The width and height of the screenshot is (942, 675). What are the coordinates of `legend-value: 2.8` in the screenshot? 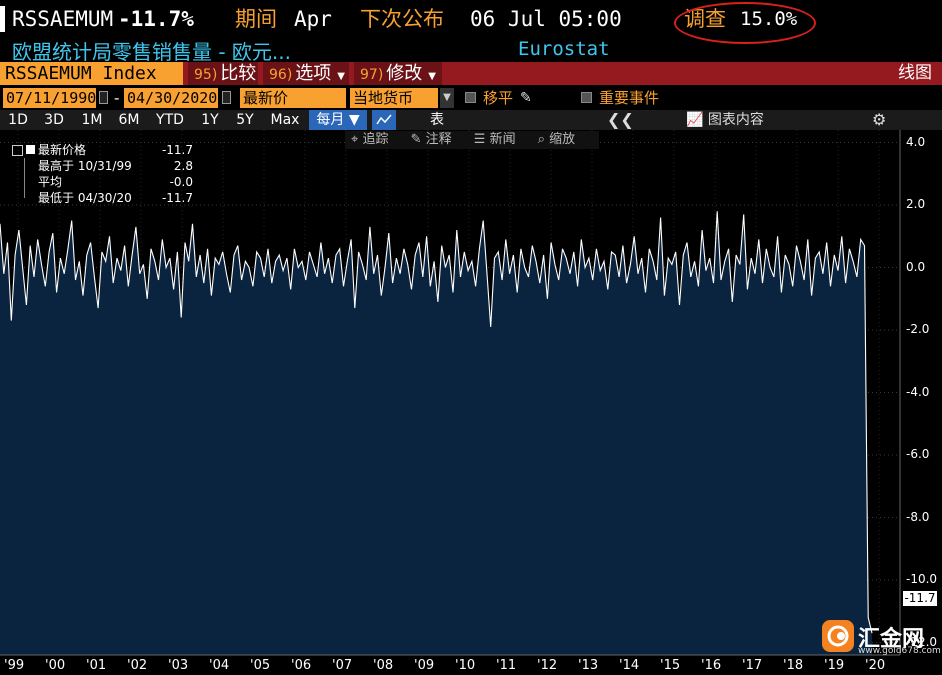 It's located at (183, 166).